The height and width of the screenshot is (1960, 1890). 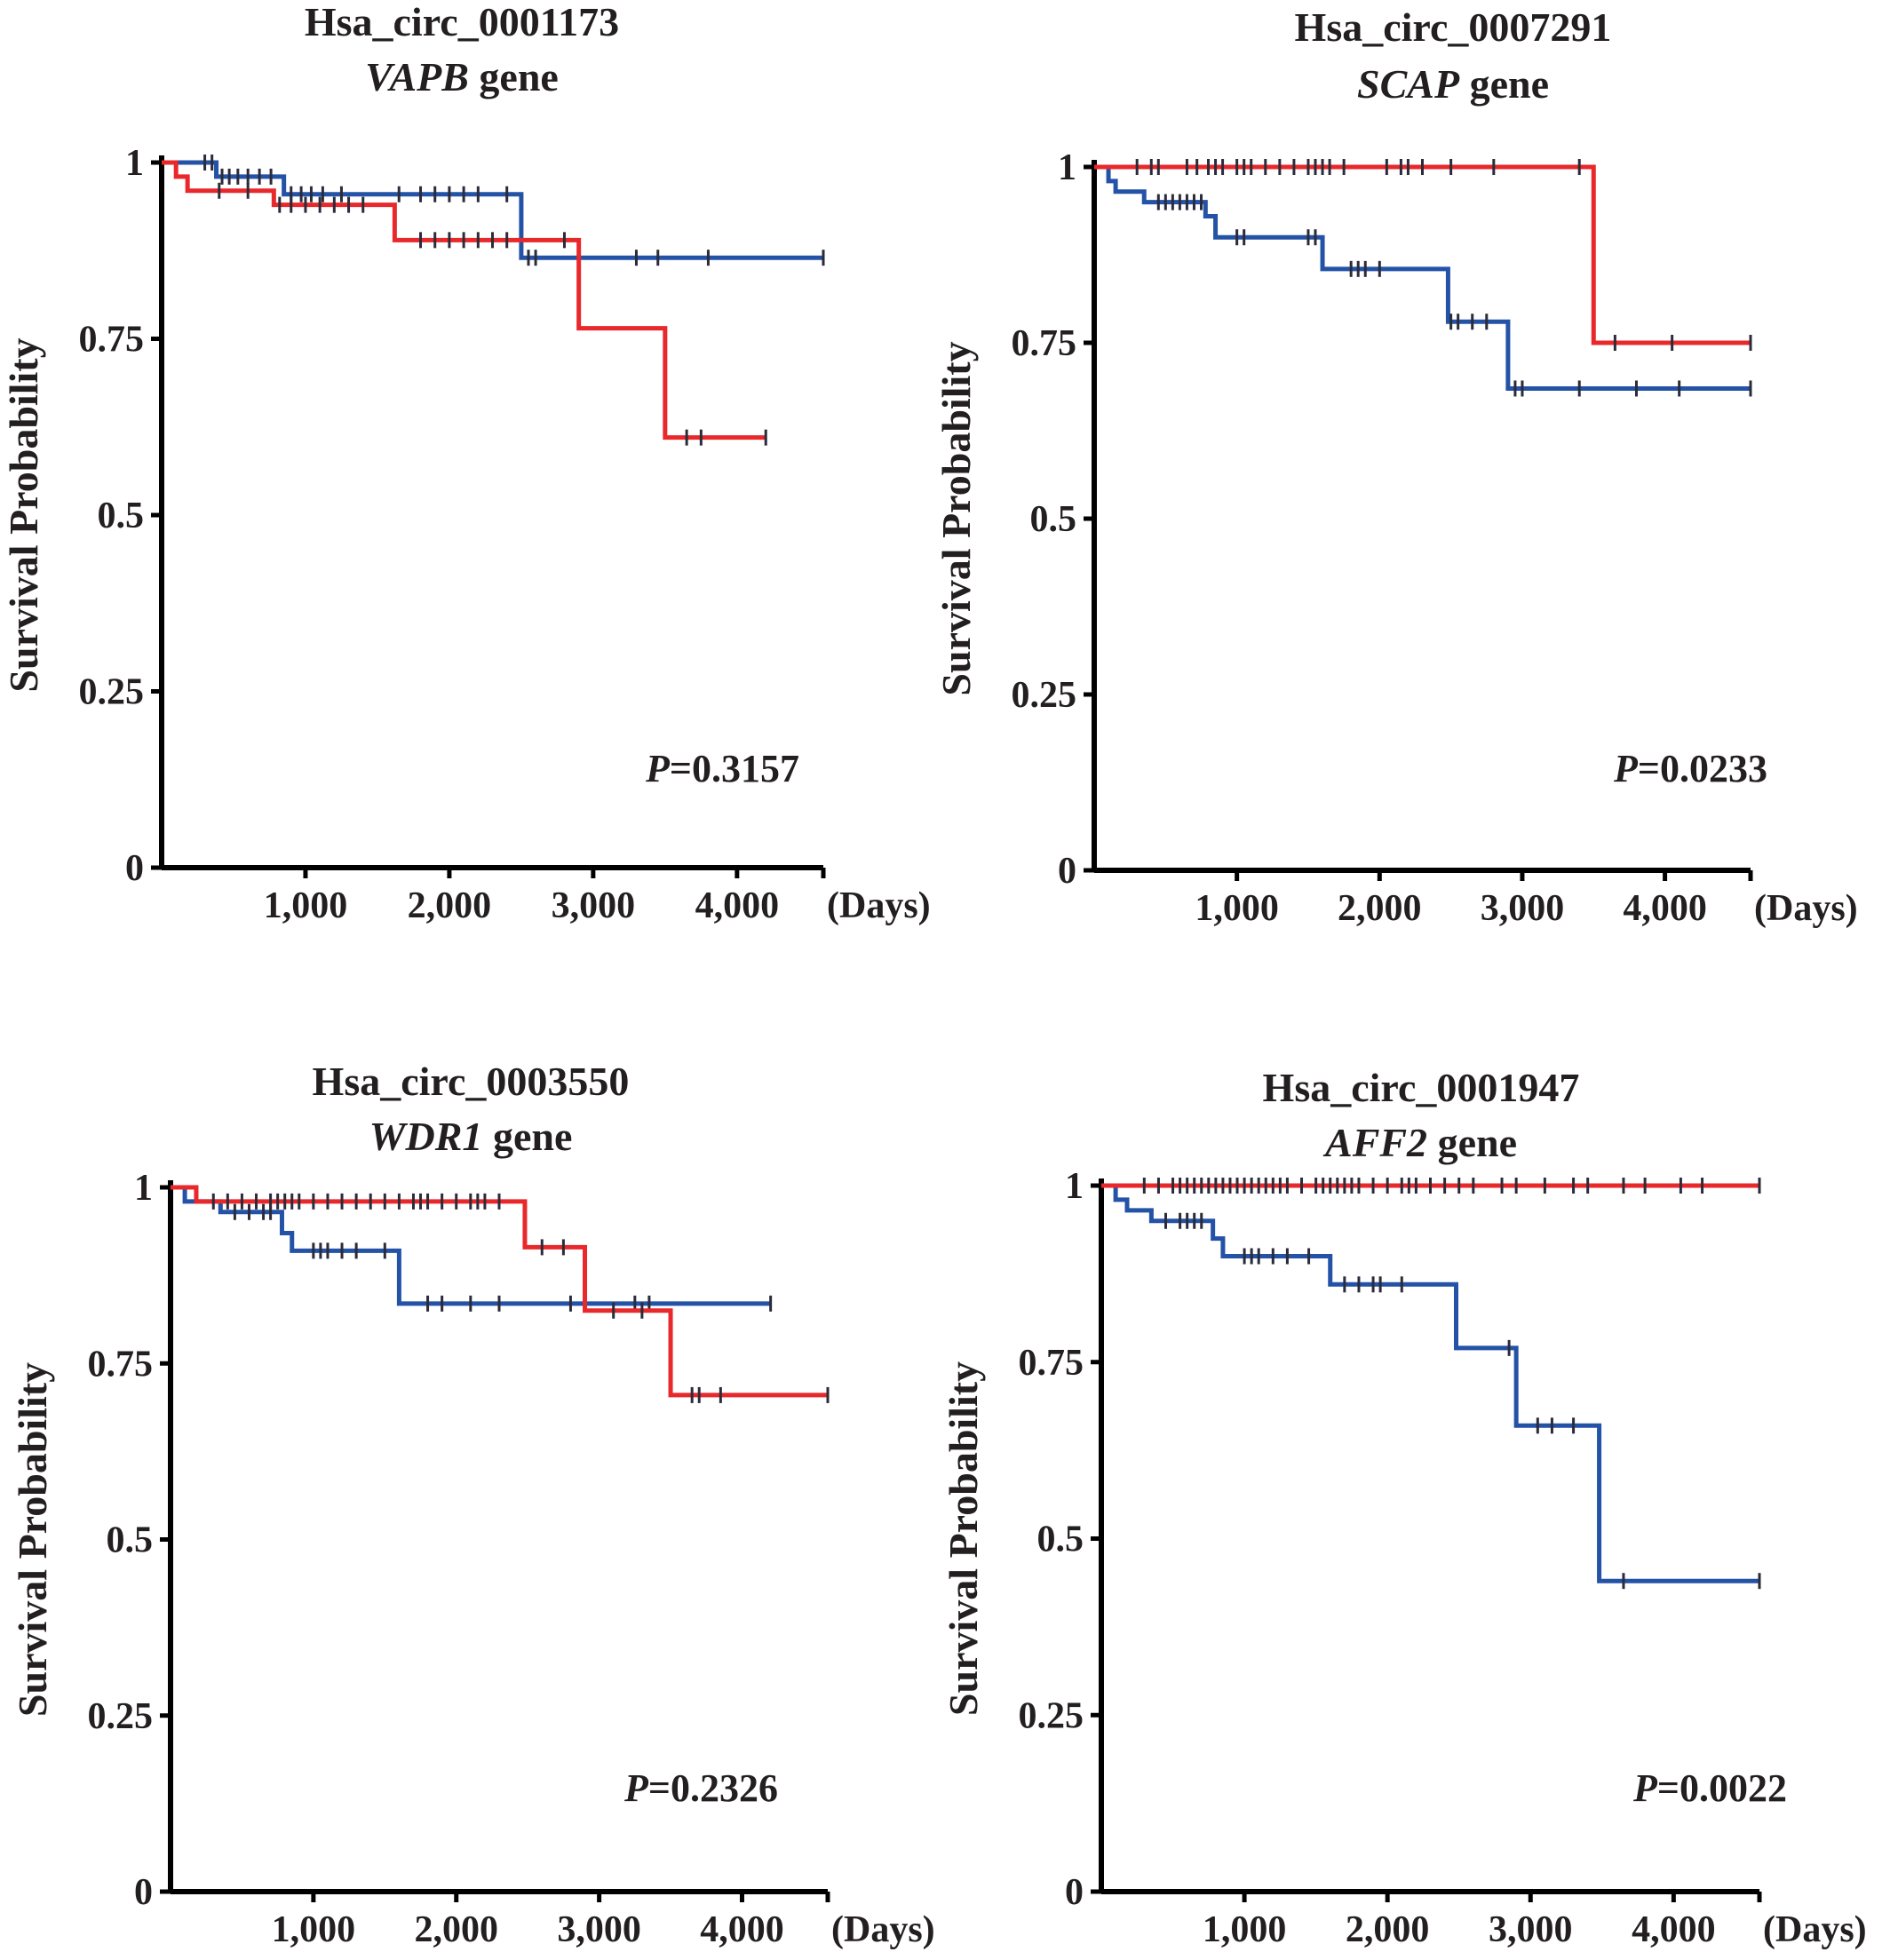 I want to click on p-value: P=0.0233, so click(x=1690, y=768).